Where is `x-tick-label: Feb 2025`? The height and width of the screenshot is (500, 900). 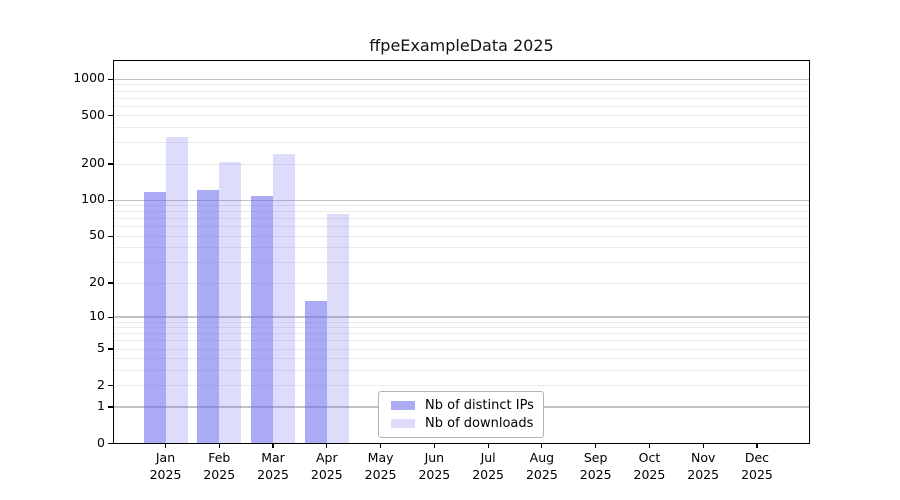 x-tick-label: Feb 2025 is located at coordinates (219, 466).